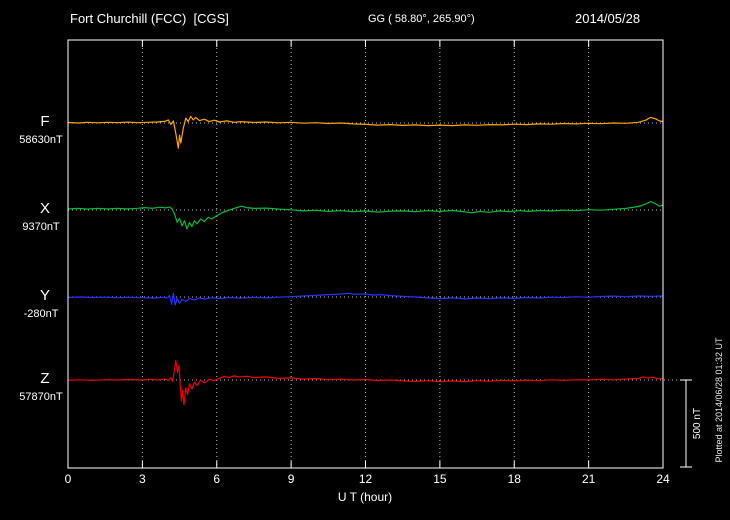 The width and height of the screenshot is (730, 520). What do you see at coordinates (697, 423) in the screenshot?
I see `scale-bar-label: 500 nT` at bounding box center [697, 423].